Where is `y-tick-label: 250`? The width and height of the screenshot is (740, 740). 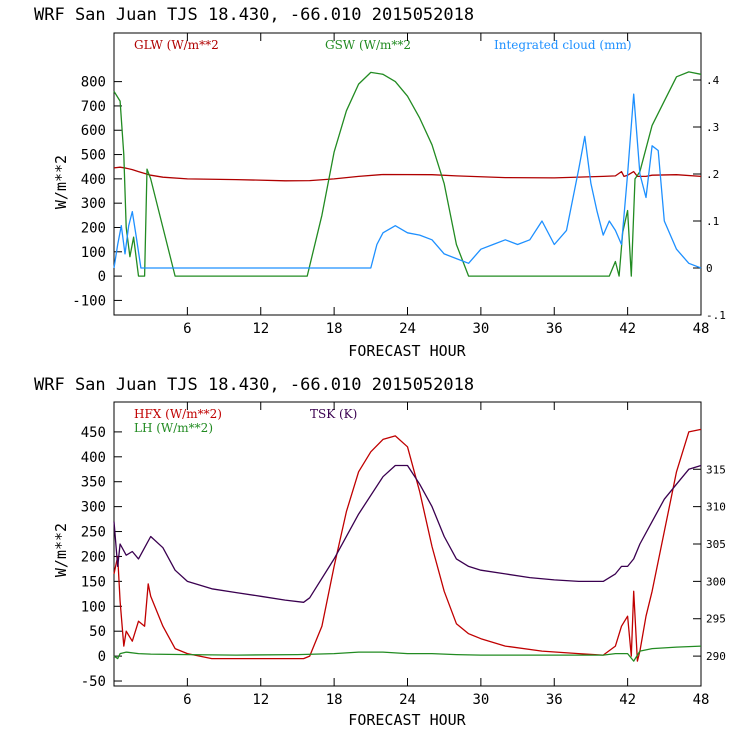 y-tick-label: 250 is located at coordinates (93, 533).